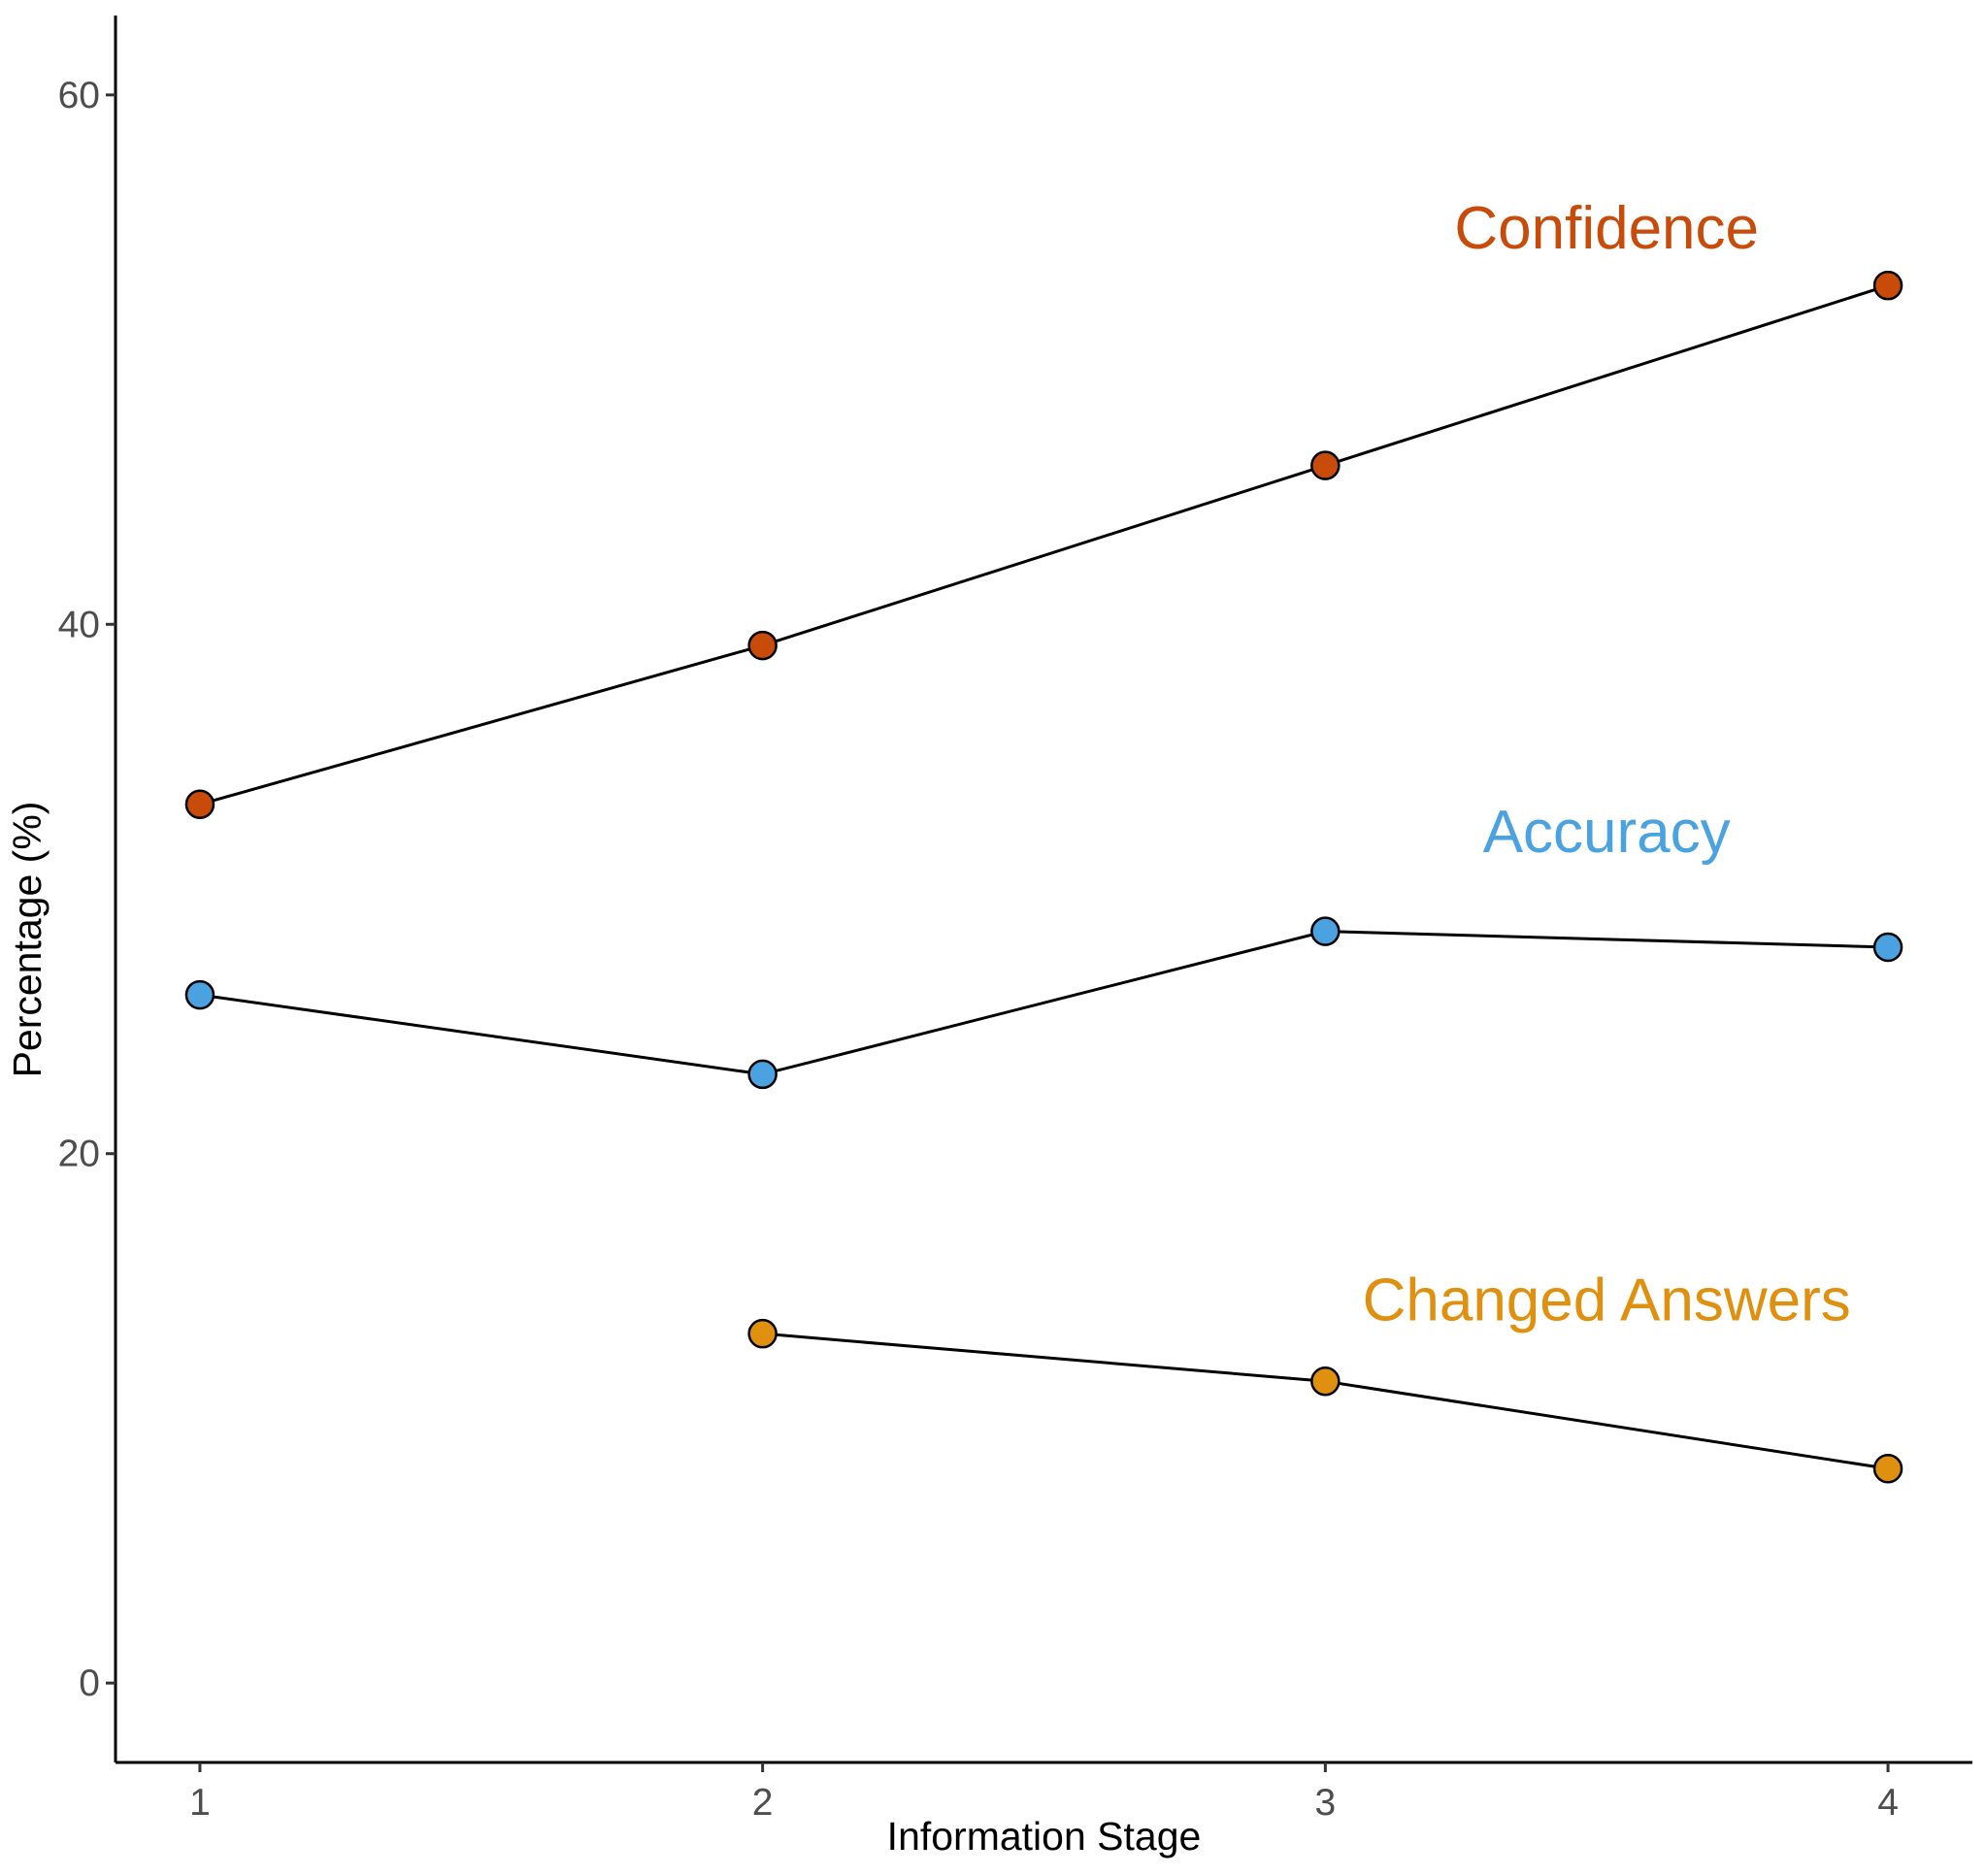 The width and height of the screenshot is (1986, 1876). I want to click on series-label-accuracy: Accuracy, so click(1607, 832).